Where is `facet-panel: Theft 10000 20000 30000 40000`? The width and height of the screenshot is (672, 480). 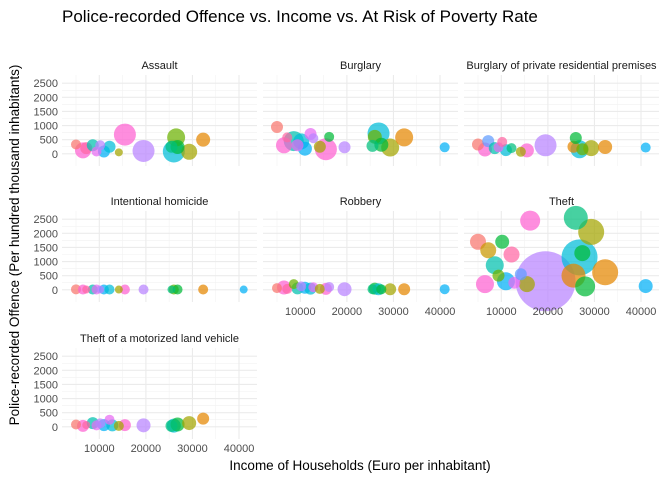 facet-panel: Theft 10000 20000 30000 40000 is located at coordinates (561, 257).